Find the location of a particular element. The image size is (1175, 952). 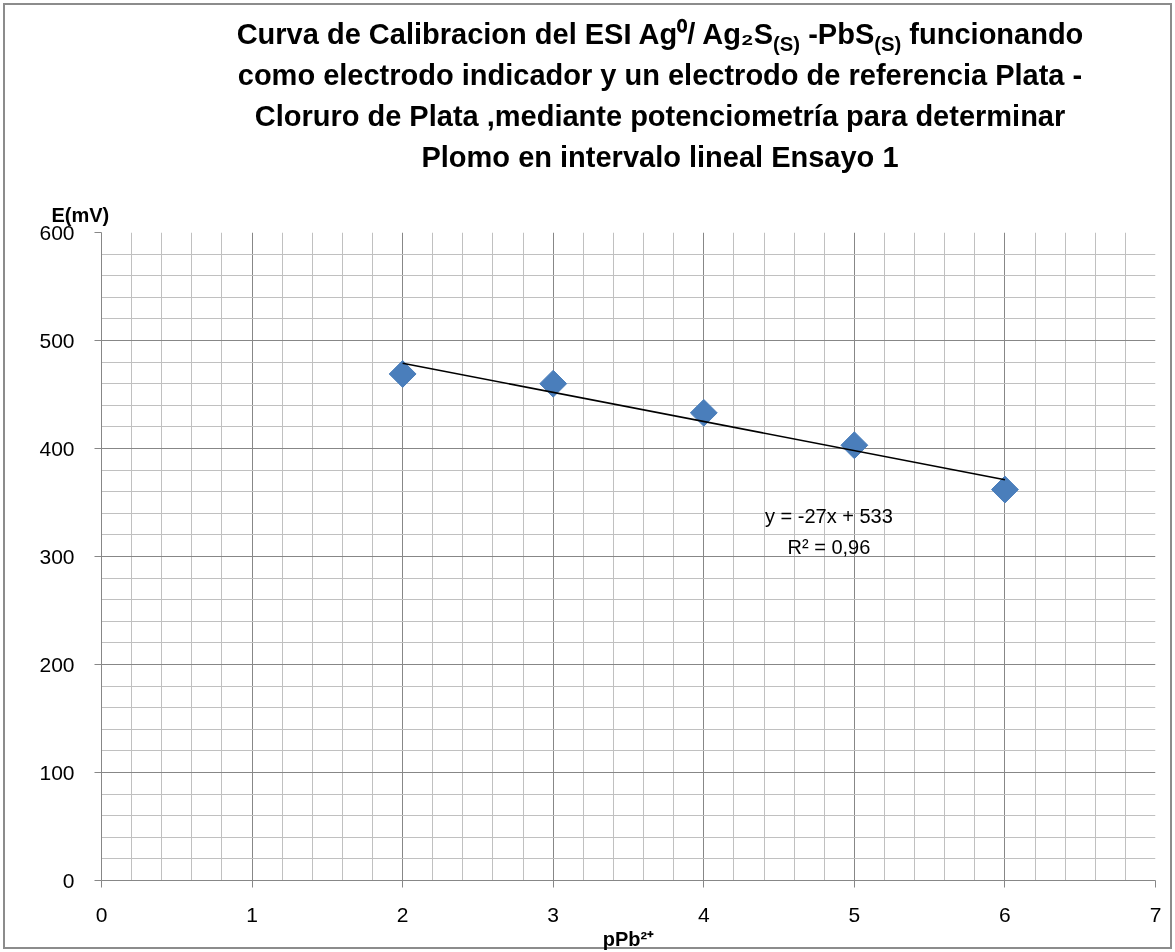

y-tick-label: 0 is located at coordinates (68, 880).